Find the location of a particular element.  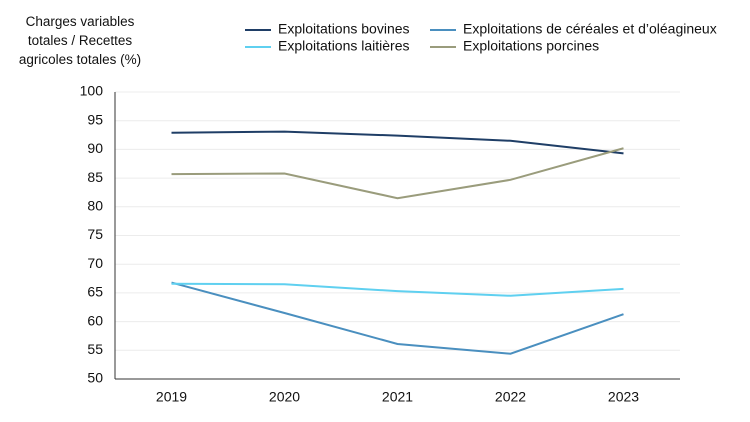

y-tick-label: 100 is located at coordinates (92, 91).